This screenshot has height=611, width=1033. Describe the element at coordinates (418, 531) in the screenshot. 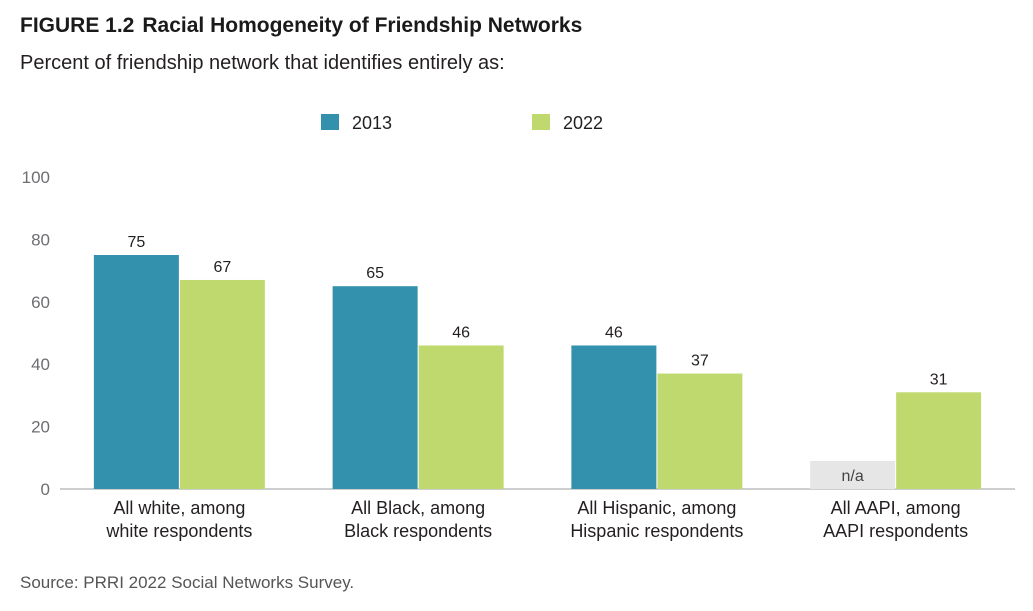

I see `category-label: Black respondents` at that location.